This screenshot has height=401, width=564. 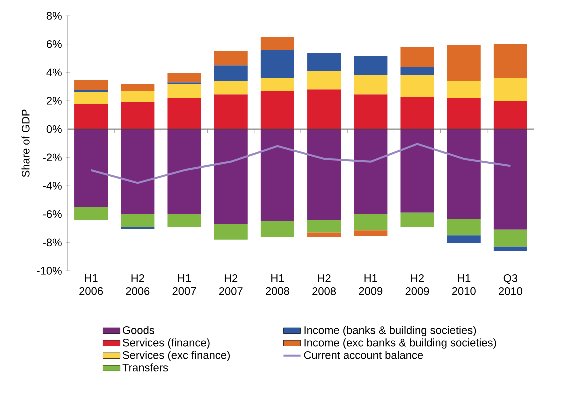 I want to click on x-tick-label: H1 2006, so click(x=92, y=285).